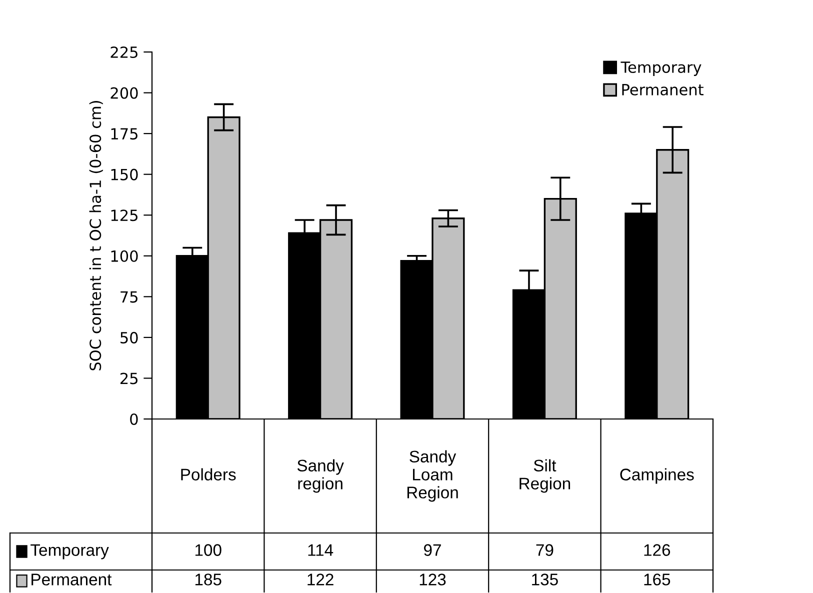  I want to click on data-label: 79, so click(545, 550).